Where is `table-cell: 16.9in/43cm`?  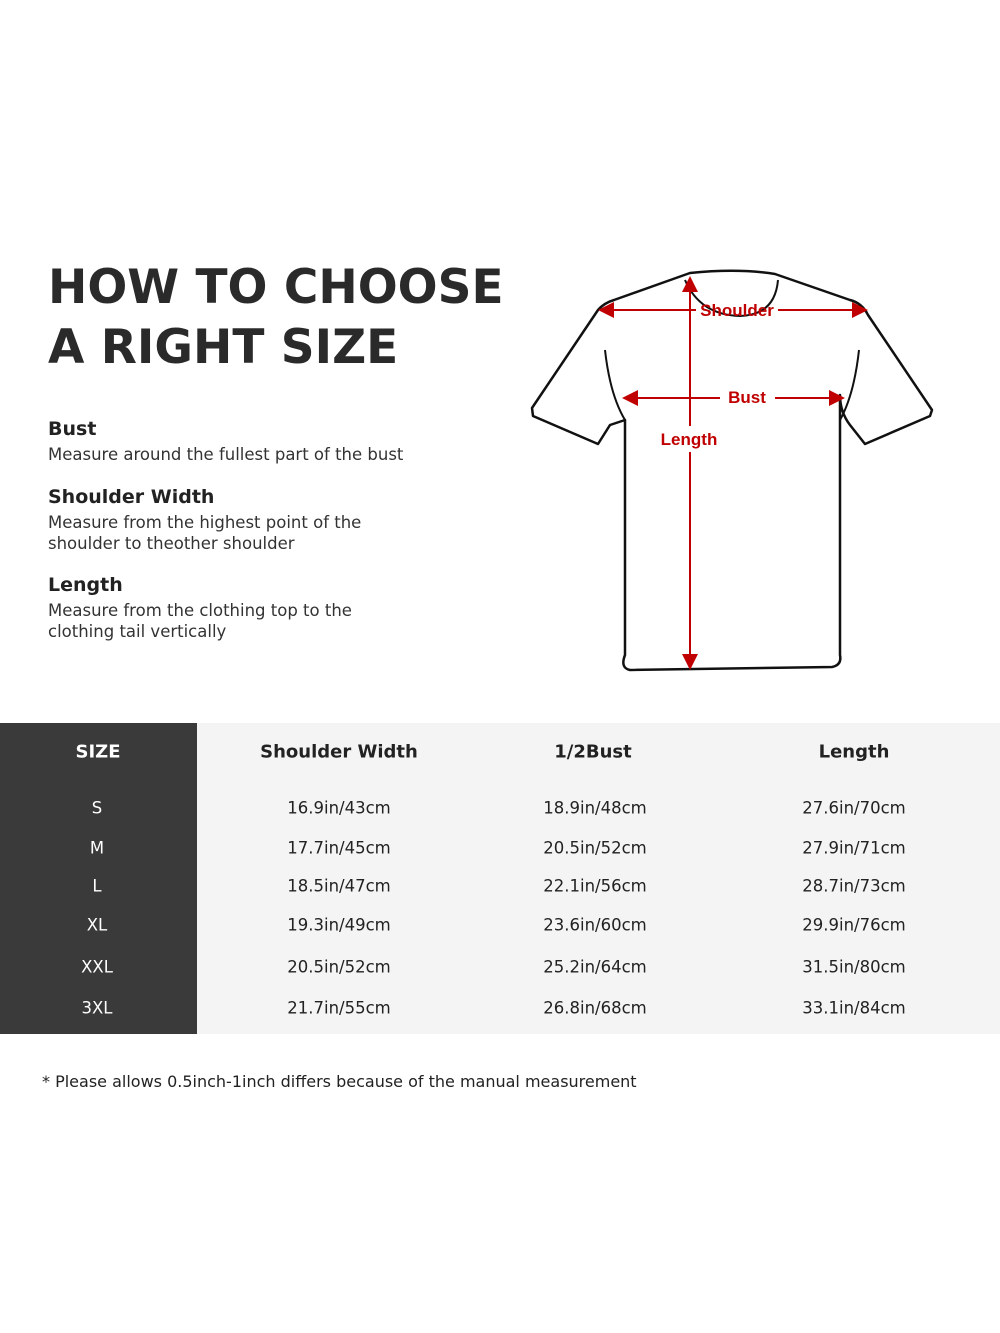
table-cell: 16.9in/43cm is located at coordinates (339, 808).